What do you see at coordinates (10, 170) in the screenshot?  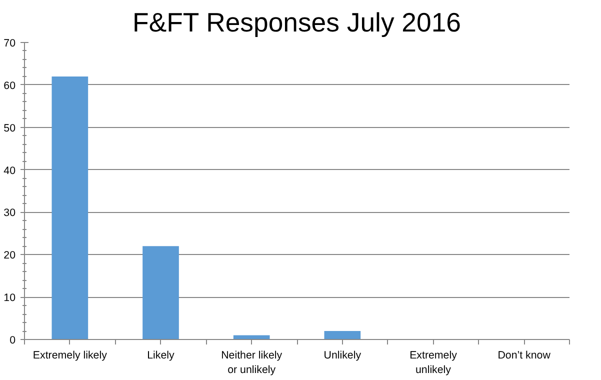 I see `y-tick-label: 40` at bounding box center [10, 170].